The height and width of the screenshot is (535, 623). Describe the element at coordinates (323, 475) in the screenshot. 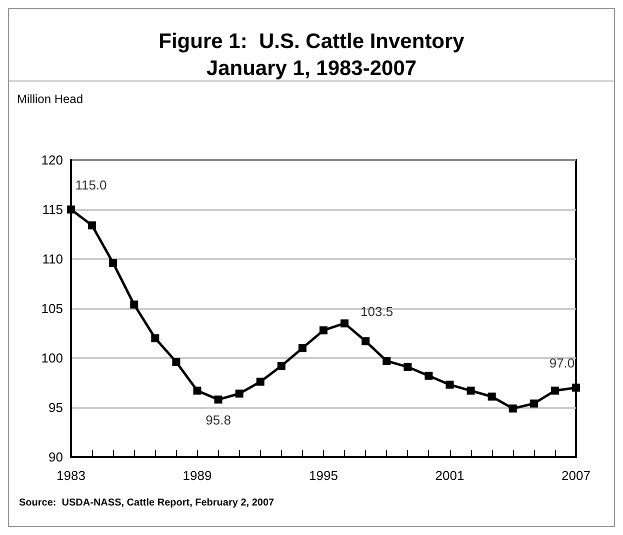

I see `x-tick-label: 1995` at that location.